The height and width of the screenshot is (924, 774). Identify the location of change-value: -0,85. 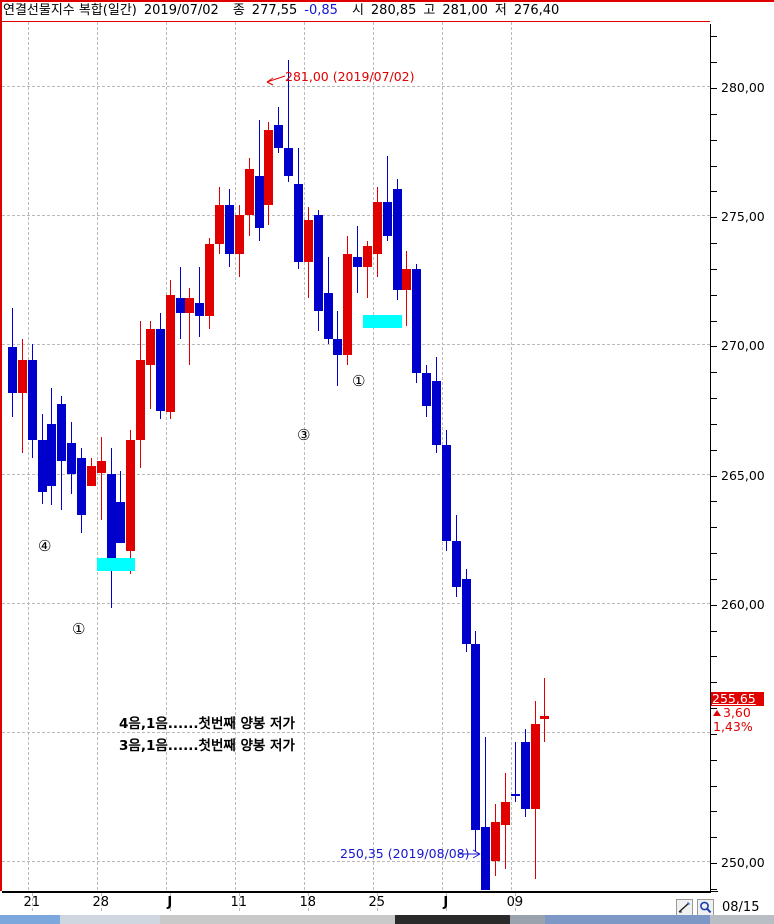
(321, 10).